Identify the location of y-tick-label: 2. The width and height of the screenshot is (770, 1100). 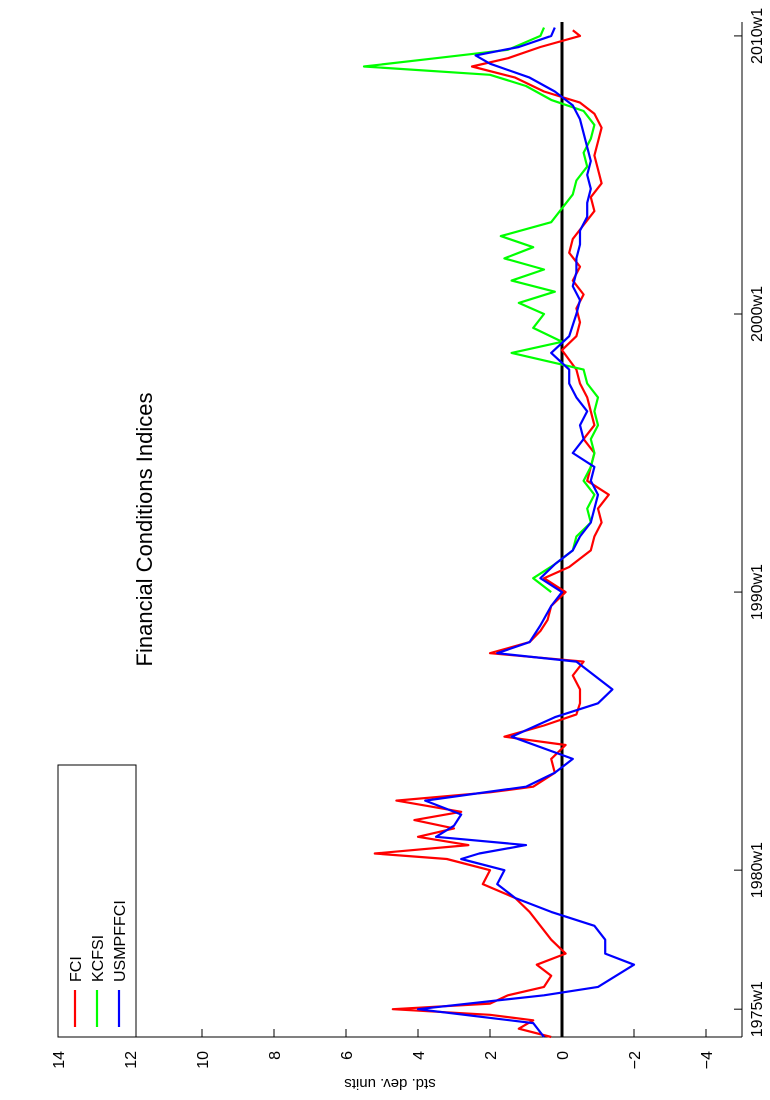
(491, 1055).